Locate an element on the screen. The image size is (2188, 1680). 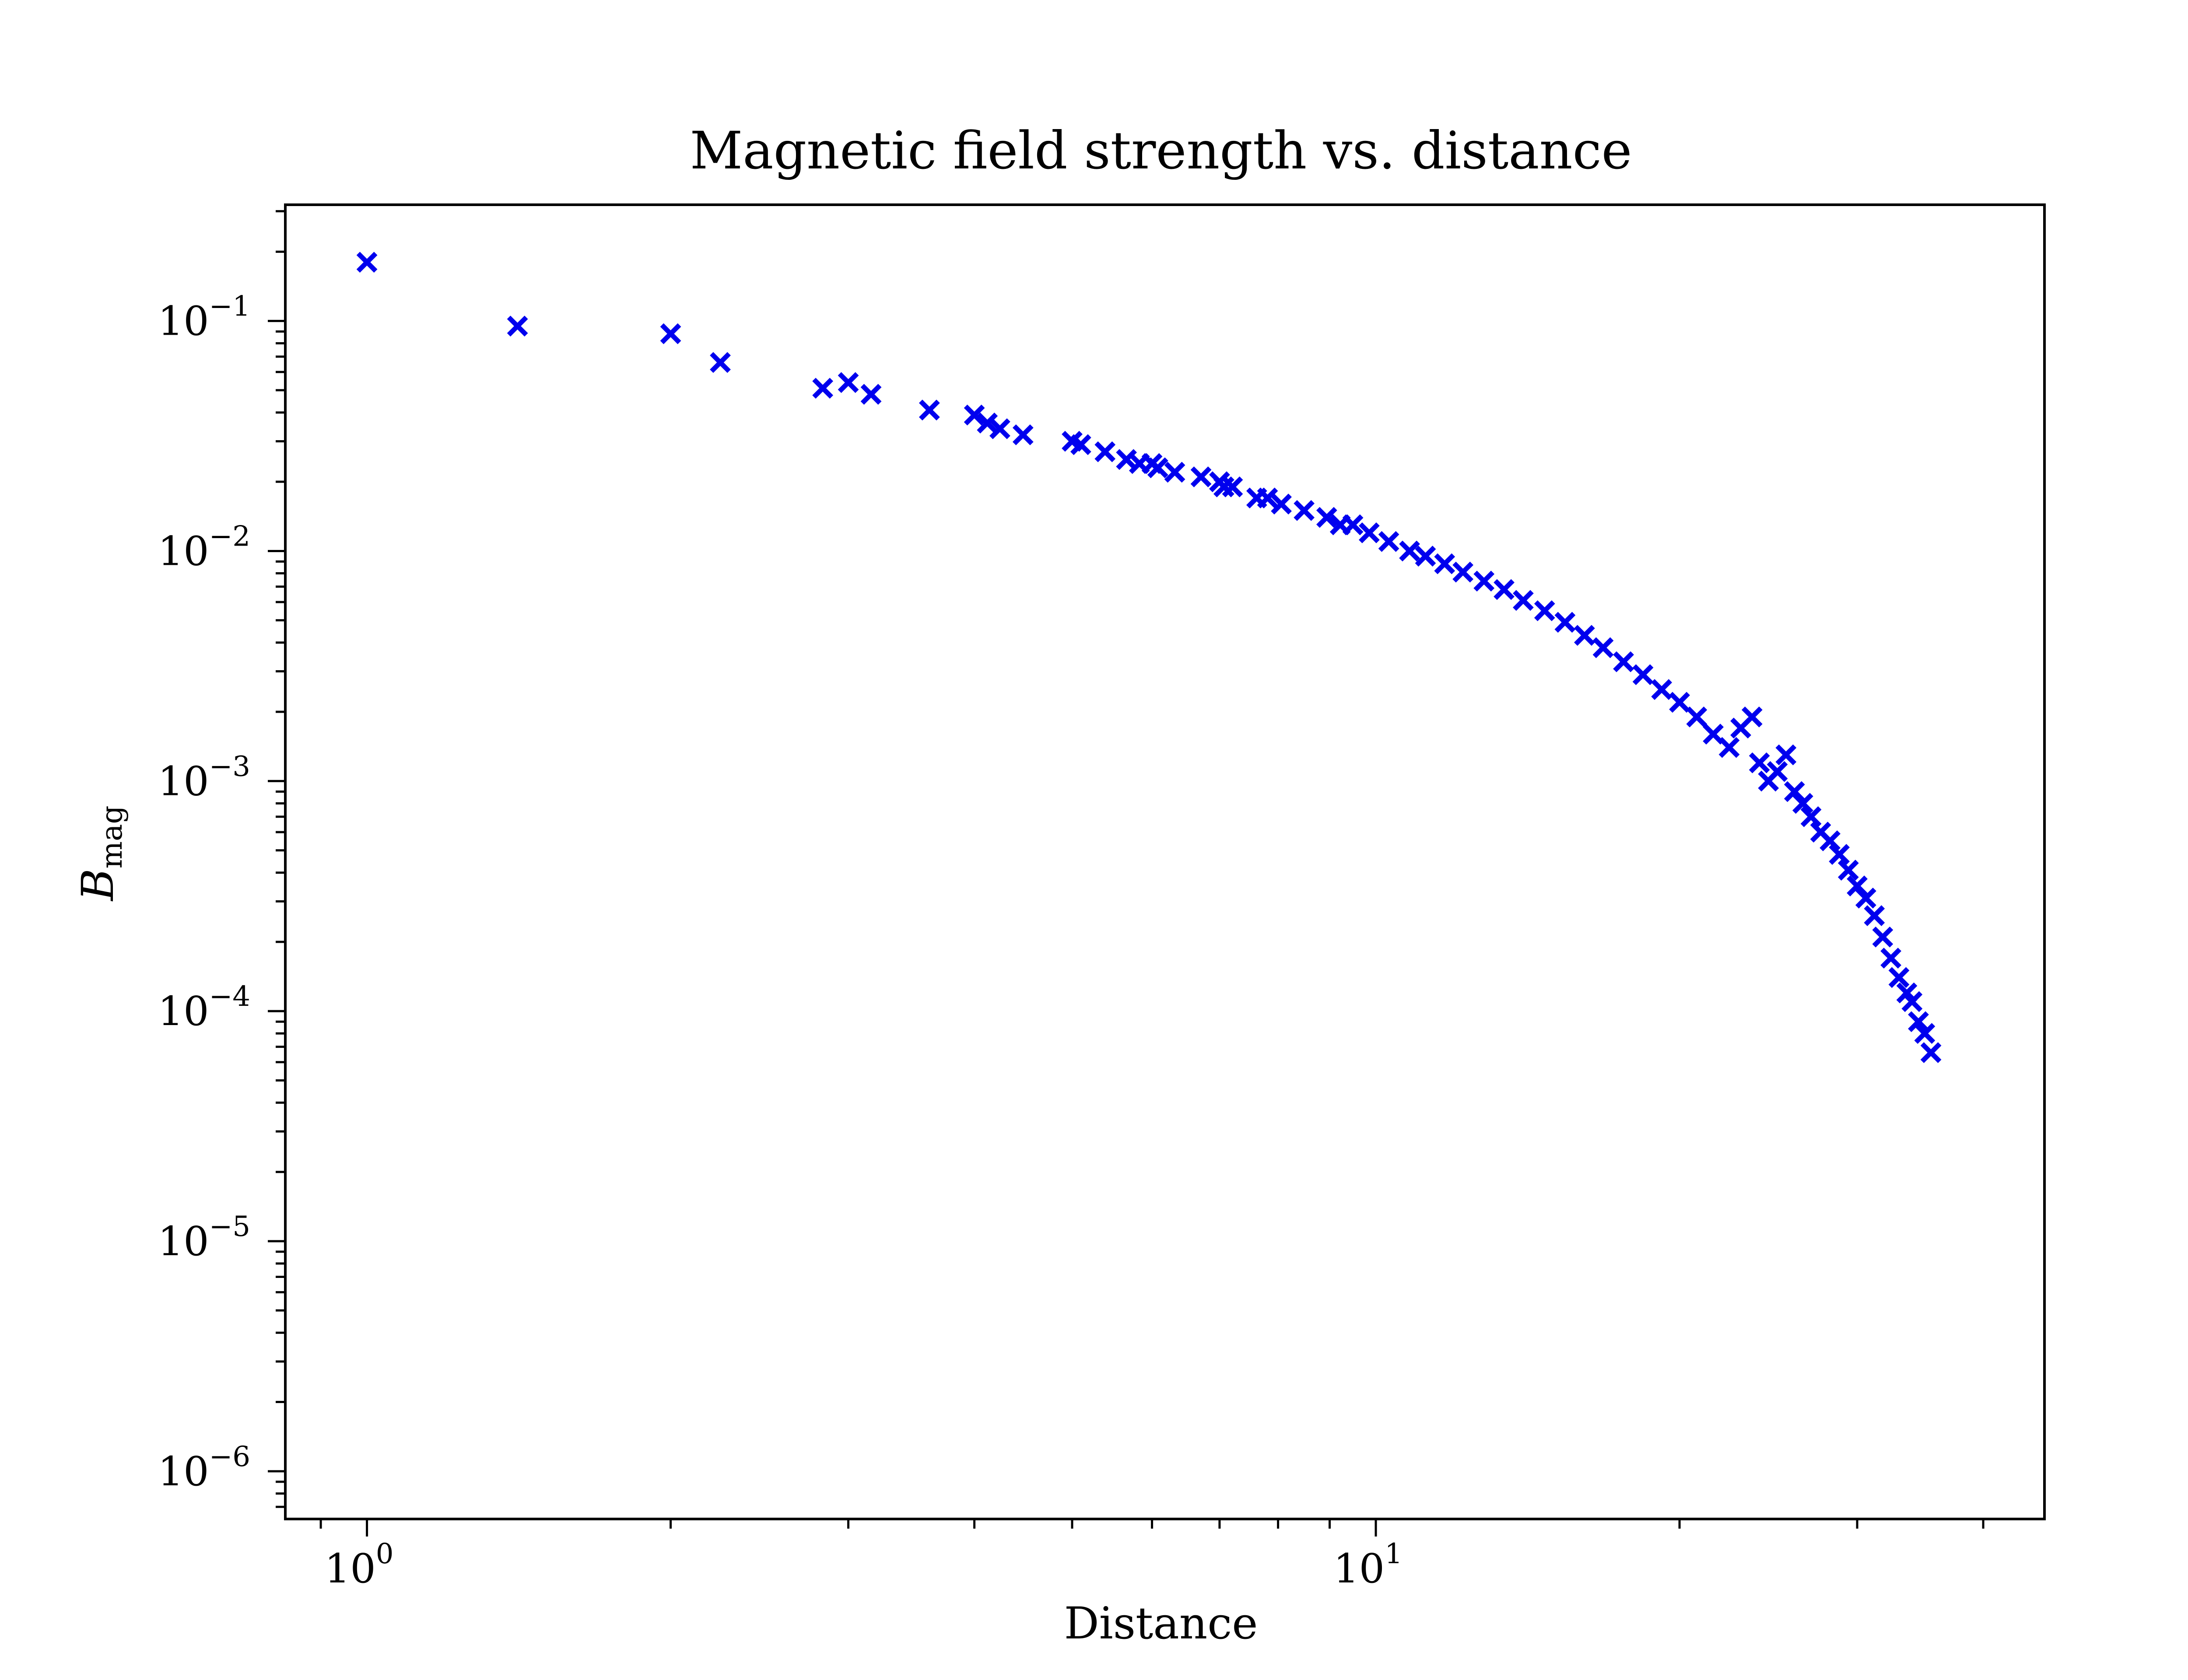
y-tick-exponent: −3 is located at coordinates (229, 766).